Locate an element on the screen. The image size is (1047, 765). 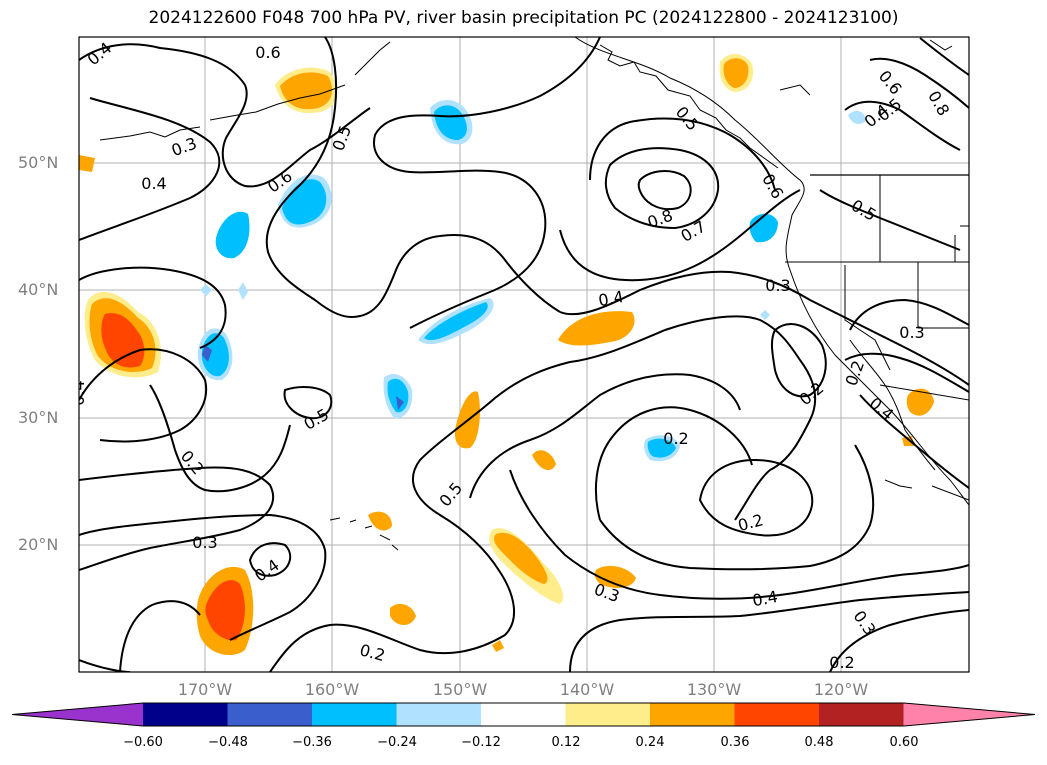
lat-label: 40°N is located at coordinates (38, 289).